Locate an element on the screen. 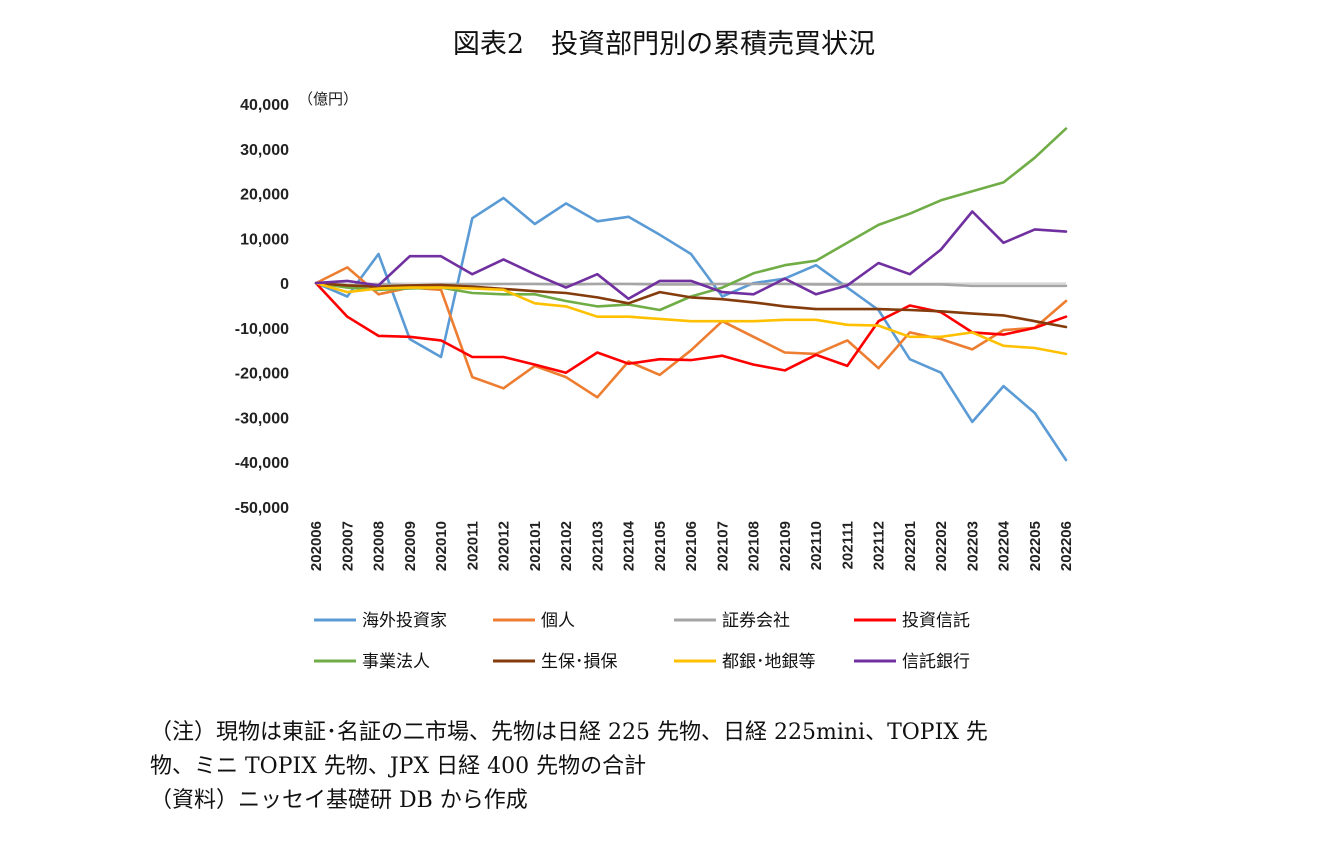 Image resolution: width=1328 pixels, height=855 pixels. x-tick-label: 202111 is located at coordinates (847, 545).